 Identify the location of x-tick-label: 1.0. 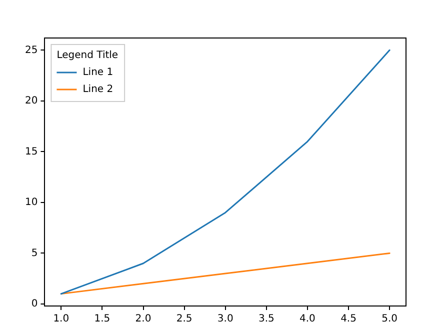
(61, 319).